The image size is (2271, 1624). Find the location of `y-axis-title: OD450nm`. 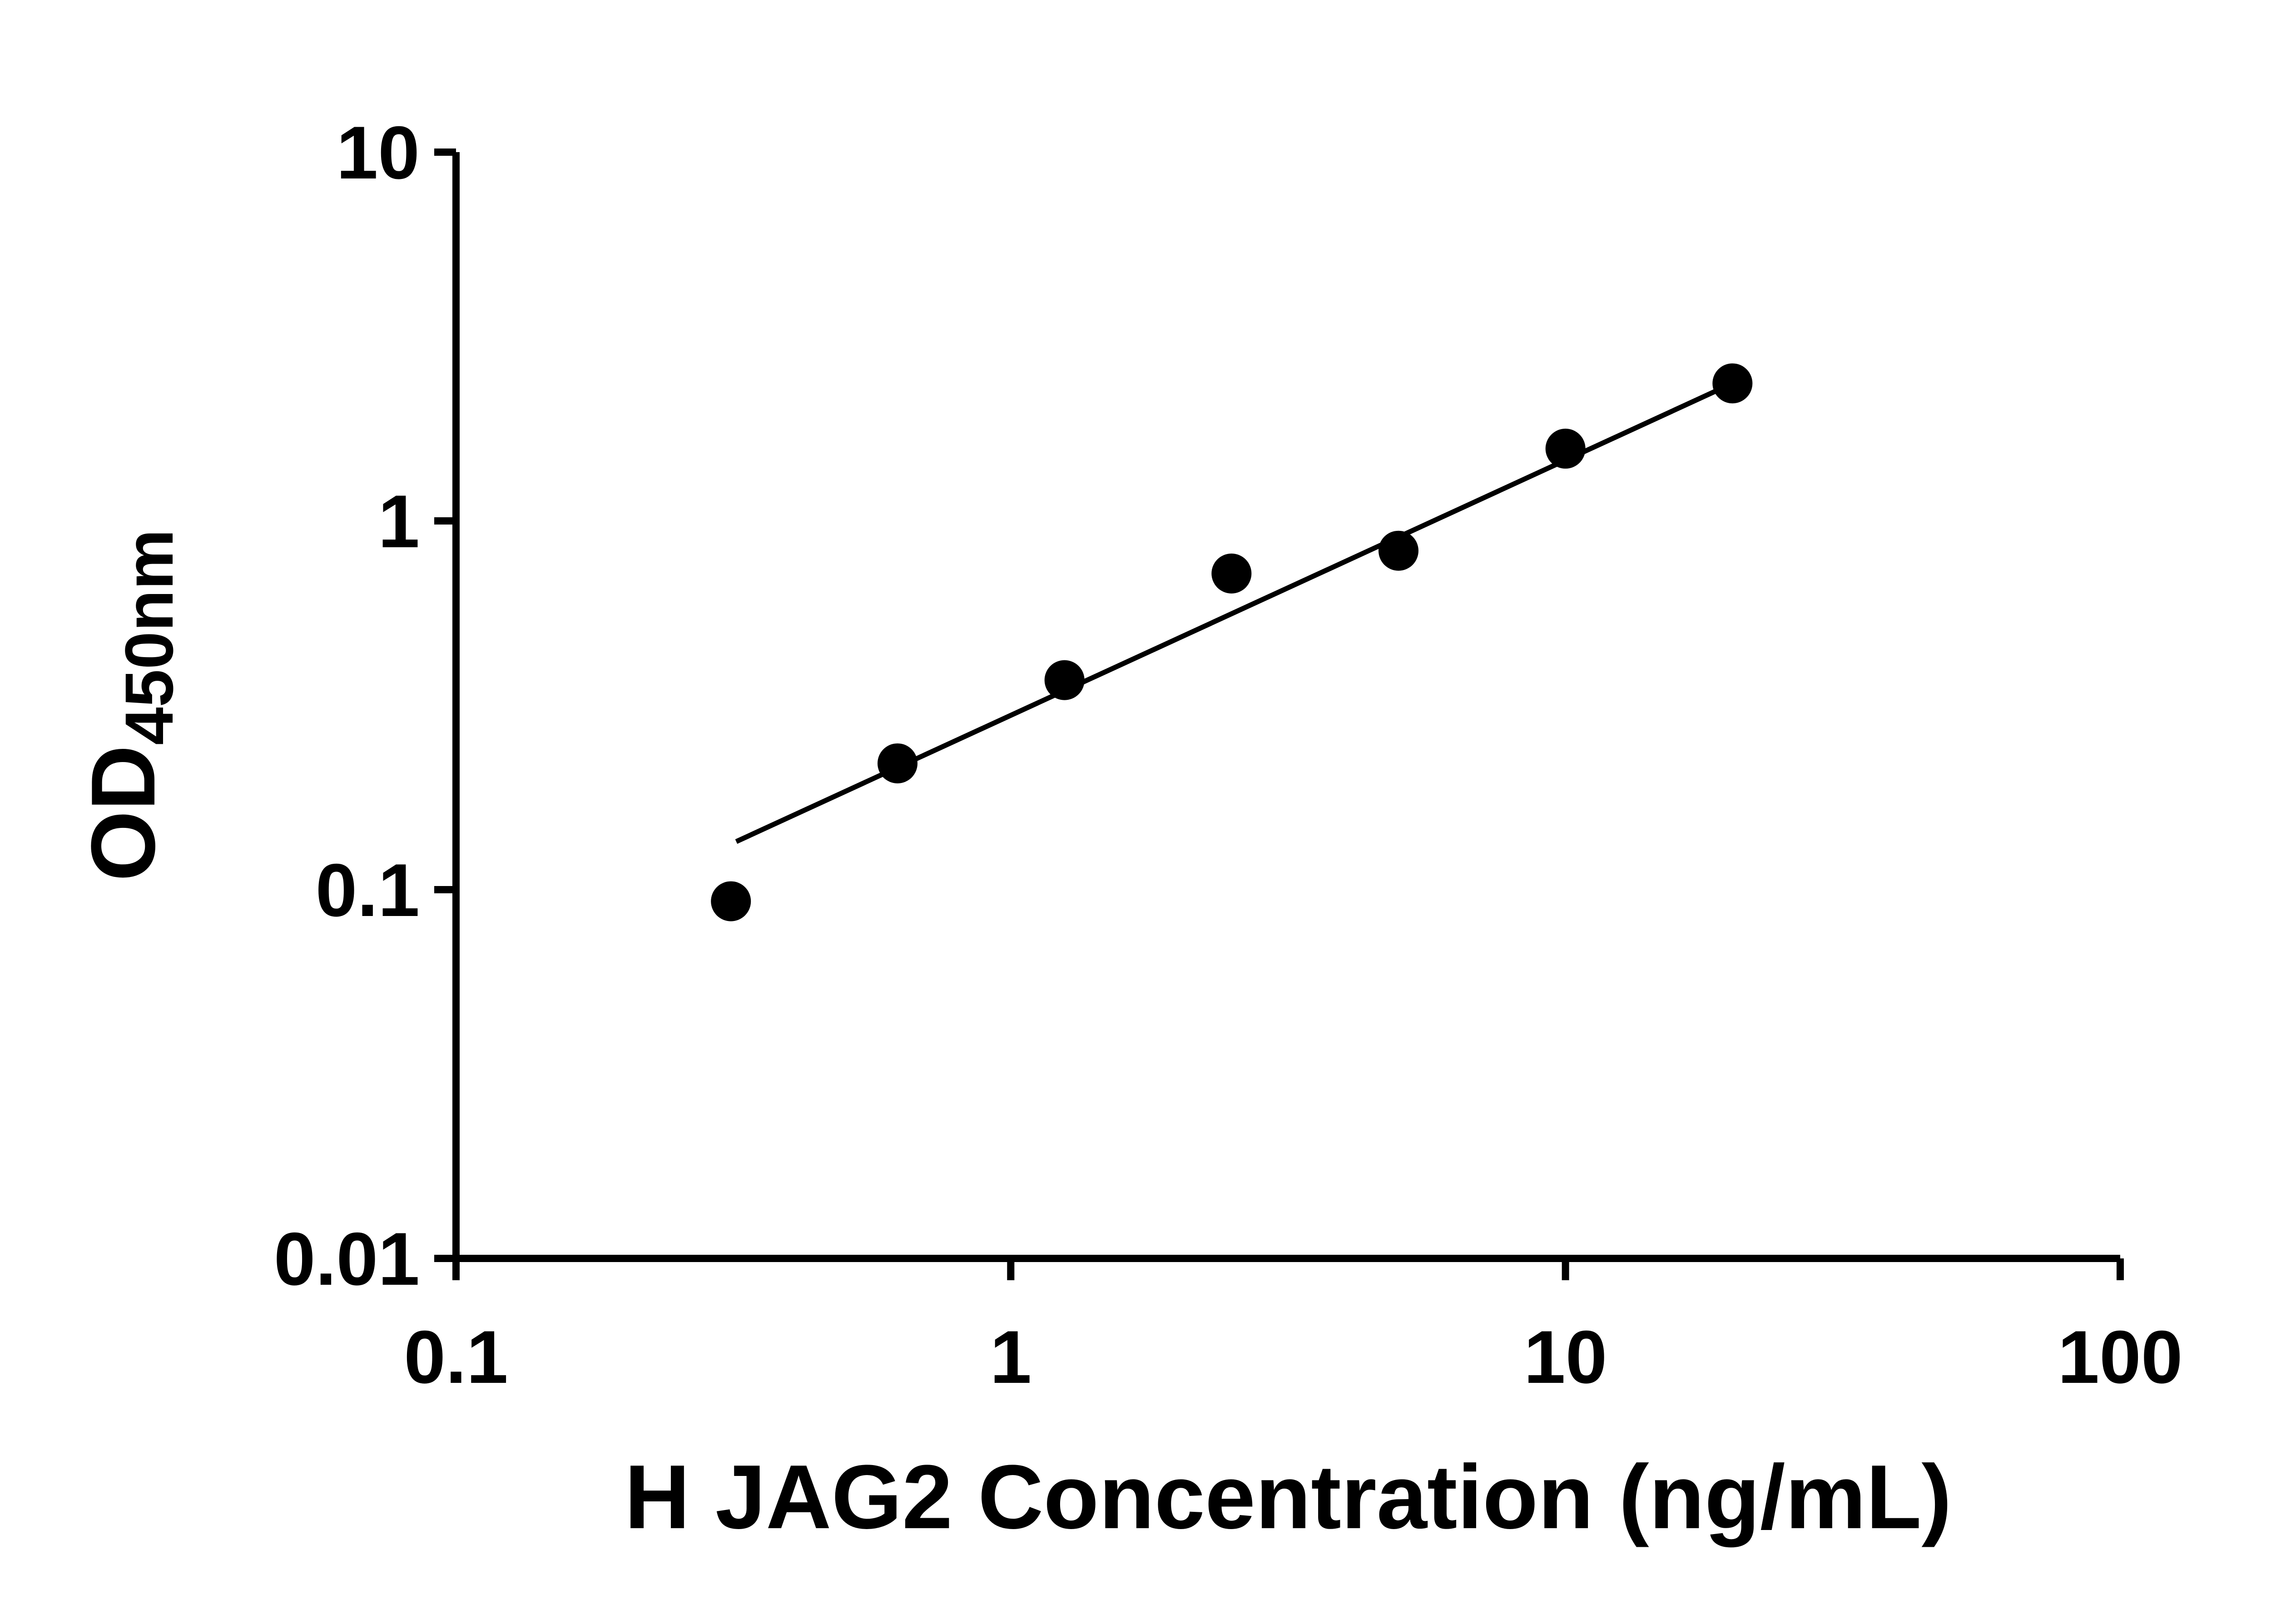

y-axis-title: OD450nm is located at coordinates (130, 705).